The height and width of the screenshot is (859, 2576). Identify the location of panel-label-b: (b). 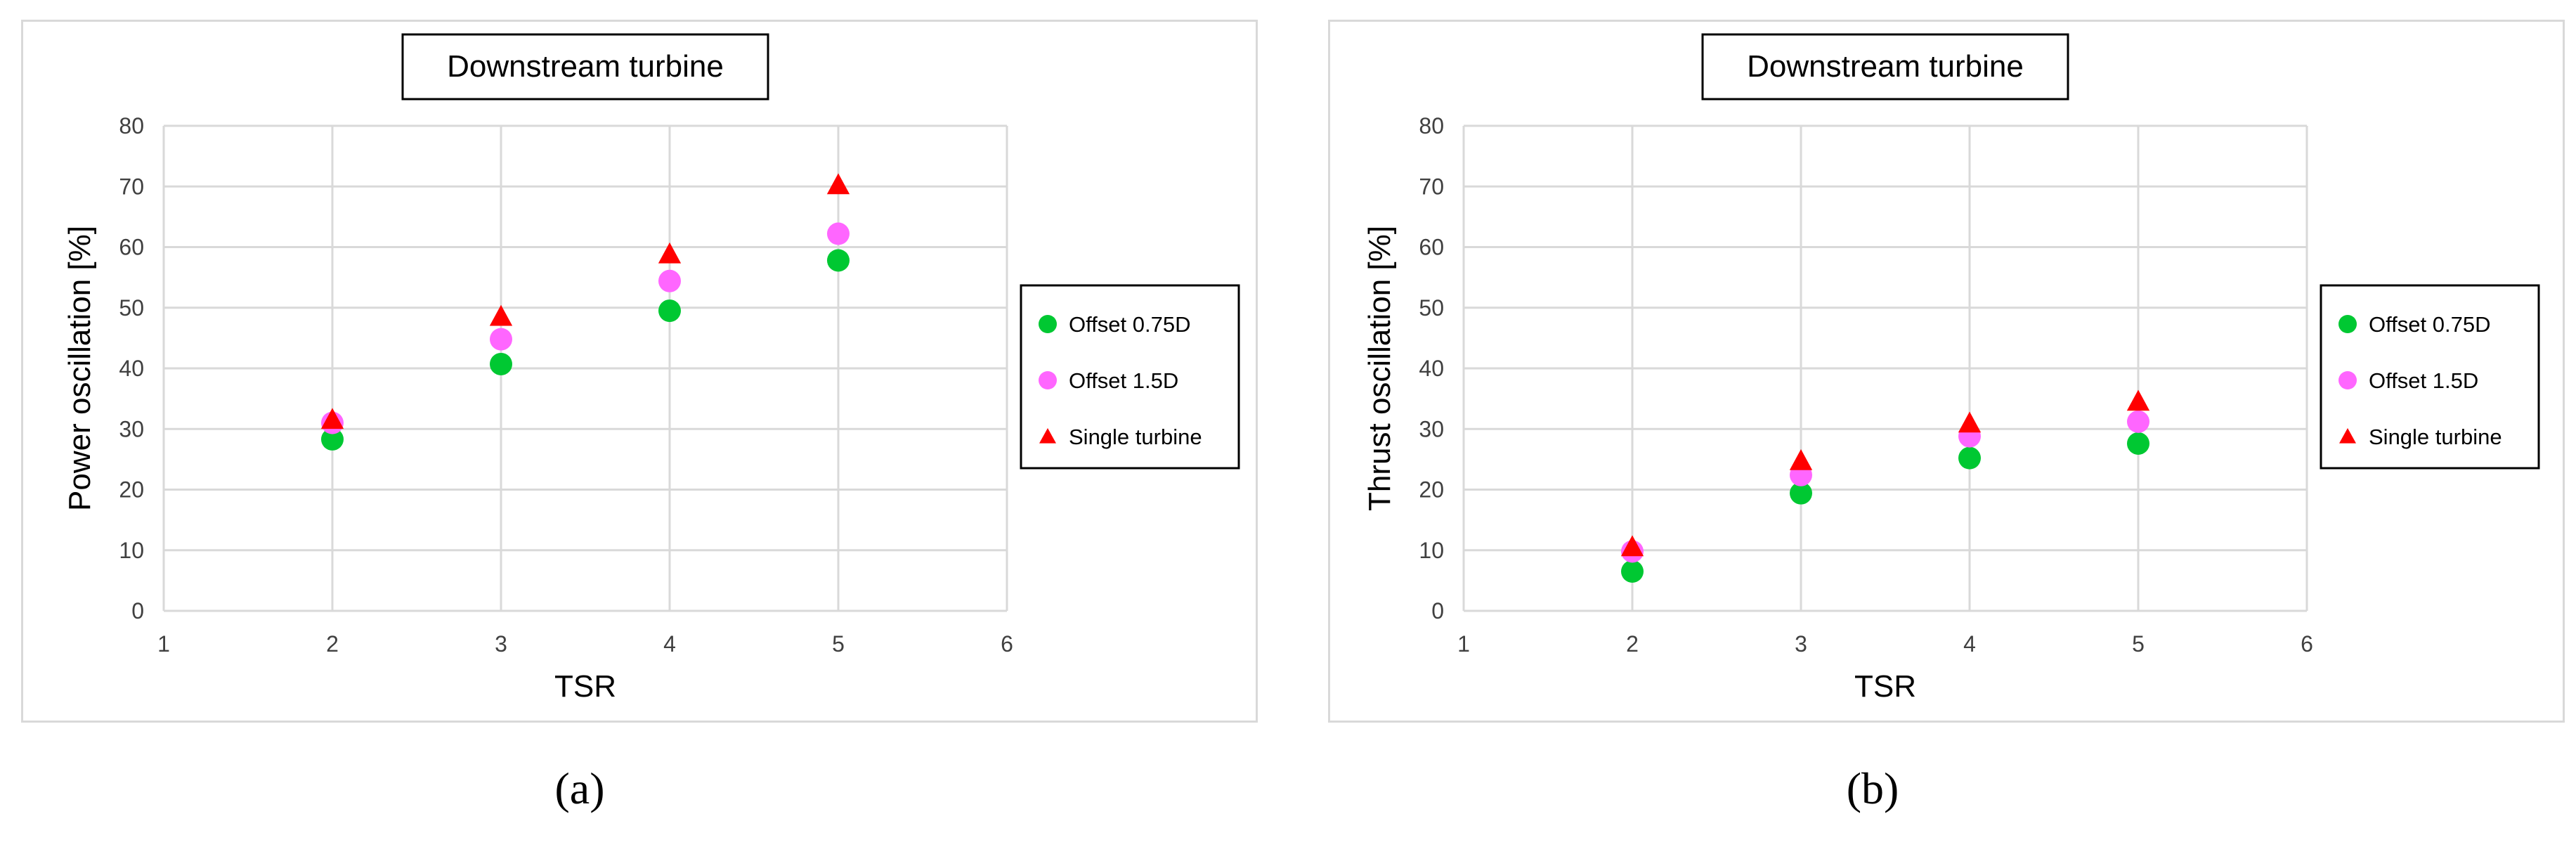
(1872, 788).